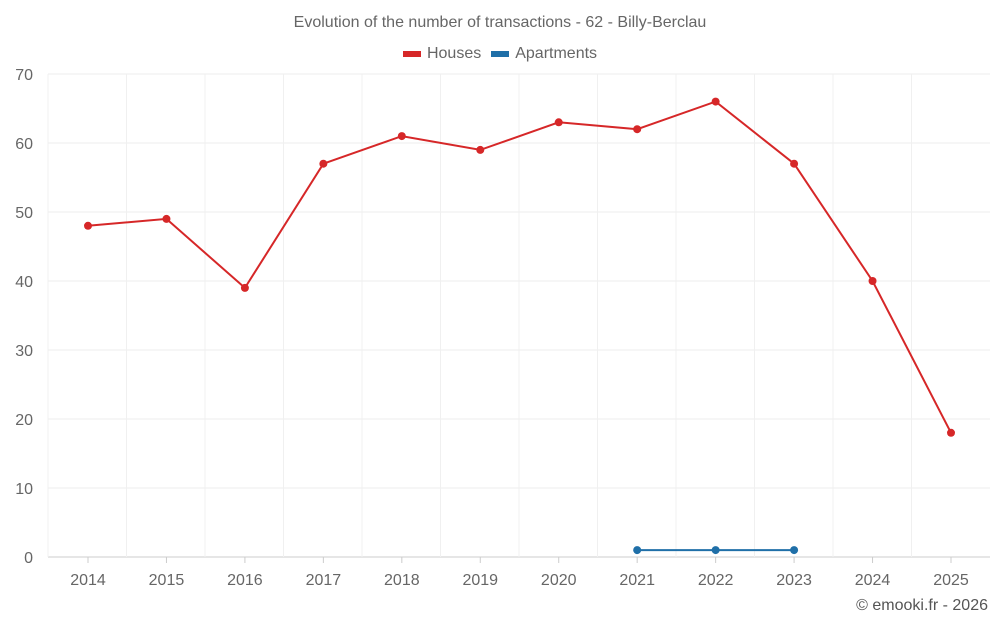  I want to click on legend-item-houses: Houses, so click(442, 54).